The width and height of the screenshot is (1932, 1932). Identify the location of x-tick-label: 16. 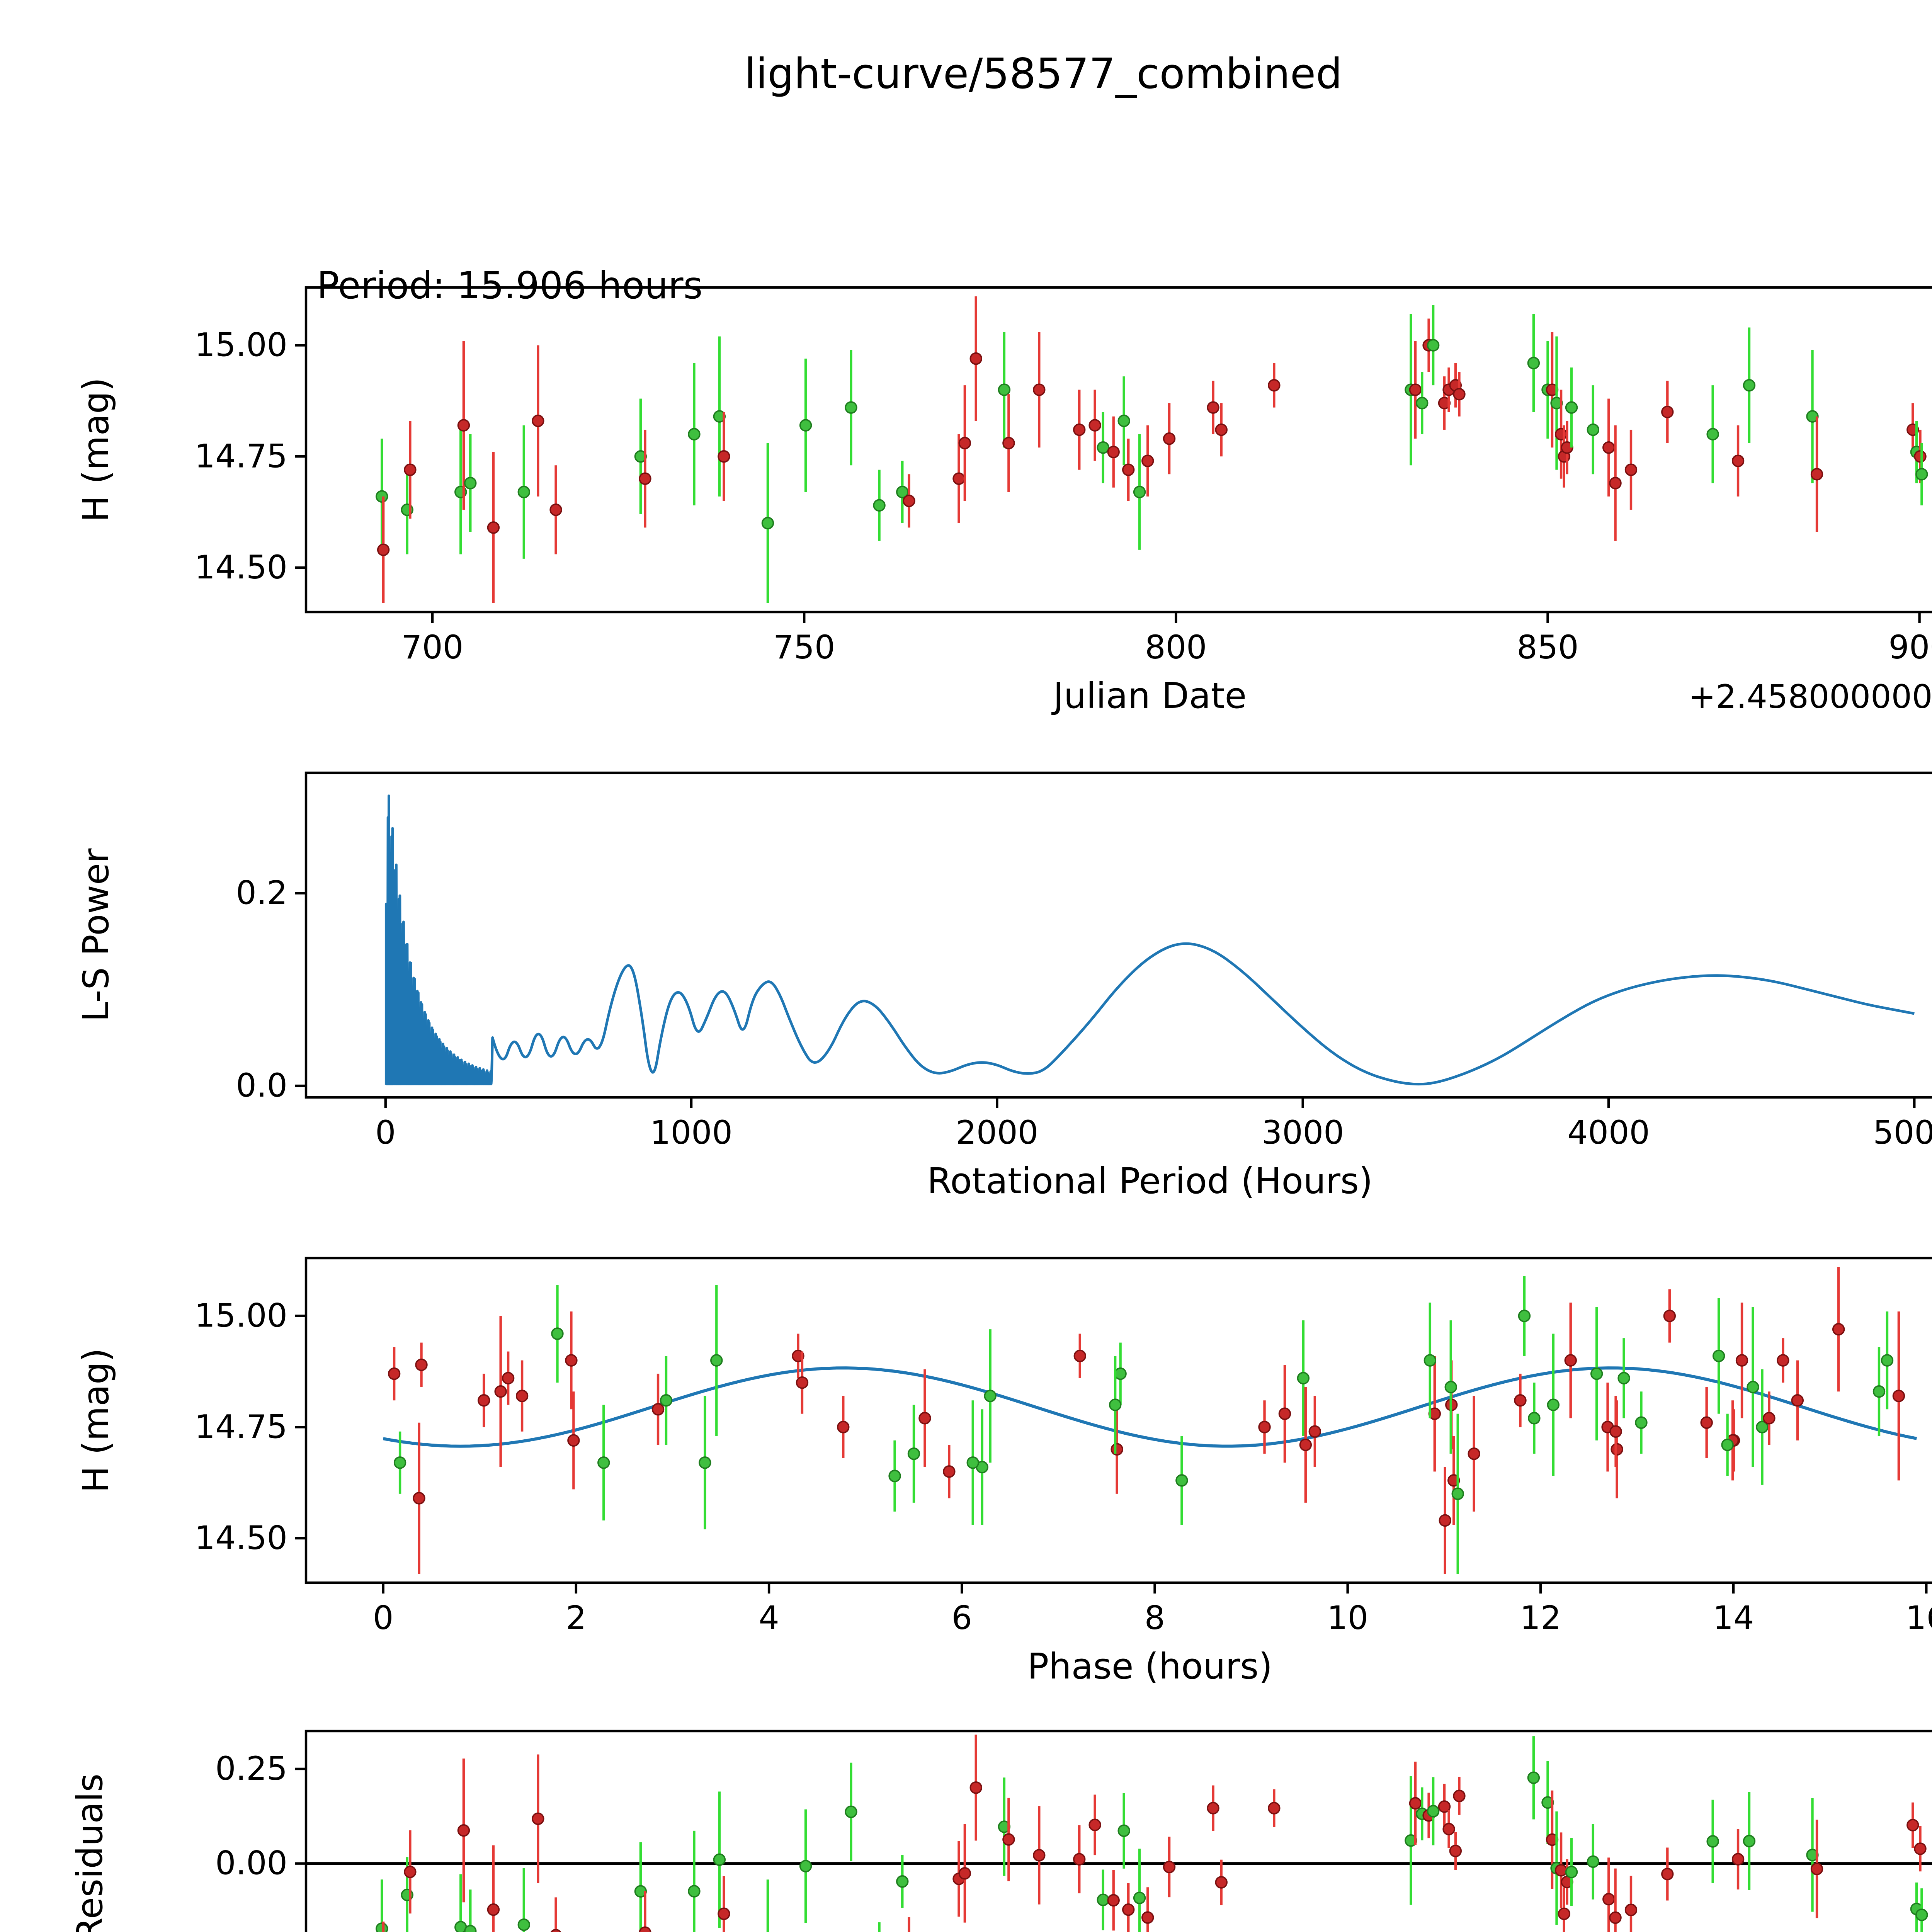
(1919, 1618).